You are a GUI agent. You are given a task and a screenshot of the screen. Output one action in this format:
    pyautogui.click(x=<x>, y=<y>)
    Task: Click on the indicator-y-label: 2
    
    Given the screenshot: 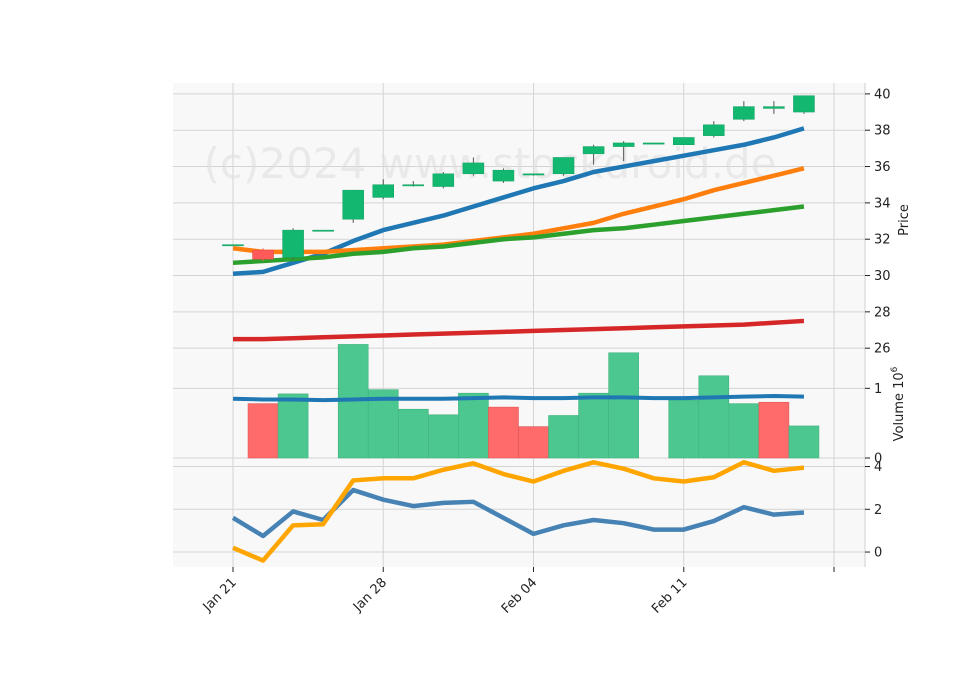 What is the action you would take?
    pyautogui.click(x=878, y=510)
    